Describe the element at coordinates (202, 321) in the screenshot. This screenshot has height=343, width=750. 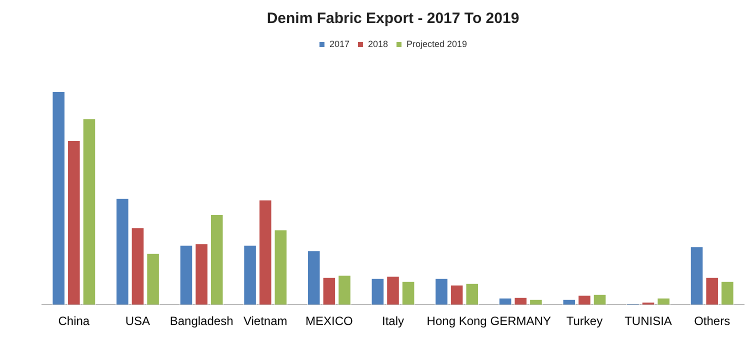
I see `x-tick-label: Bangladesh` at that location.